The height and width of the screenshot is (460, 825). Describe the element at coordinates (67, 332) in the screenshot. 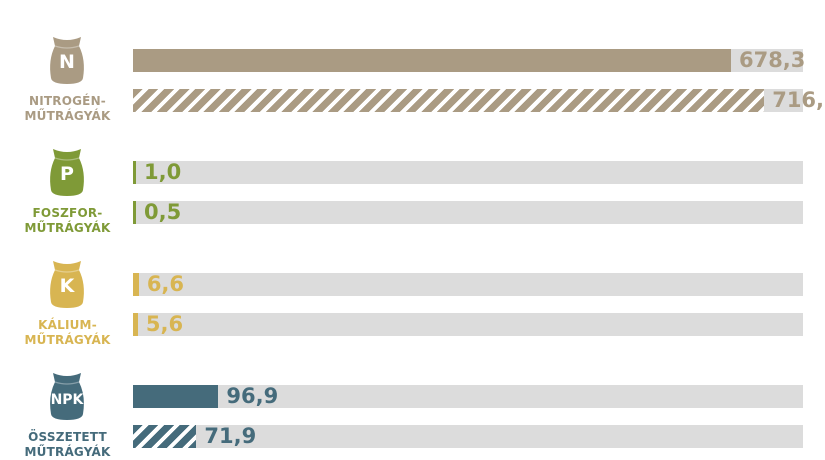

I see `category-label: KÁLIUM- MŰTRÁGYÁK` at that location.